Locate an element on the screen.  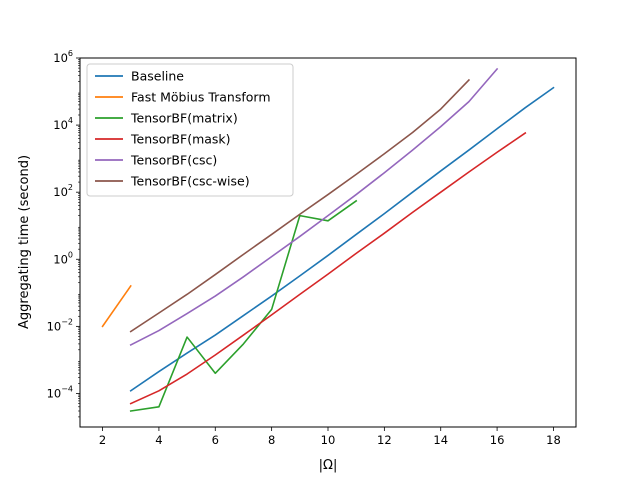
x-axis-label: |Ω| is located at coordinates (328, 465).